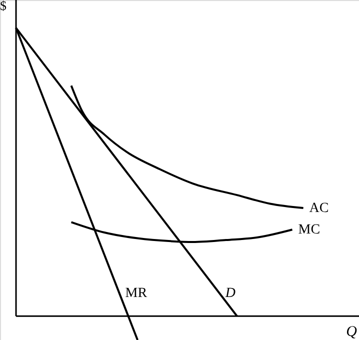  What do you see at coordinates (3, 6) in the screenshot?
I see `y-axis-title: $` at bounding box center [3, 6].